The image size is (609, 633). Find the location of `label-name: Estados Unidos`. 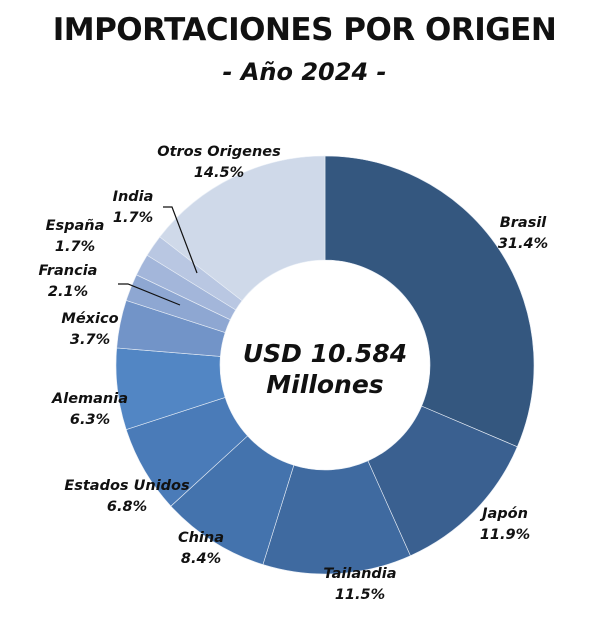

label-name: Estados Unidos is located at coordinates (127, 486).